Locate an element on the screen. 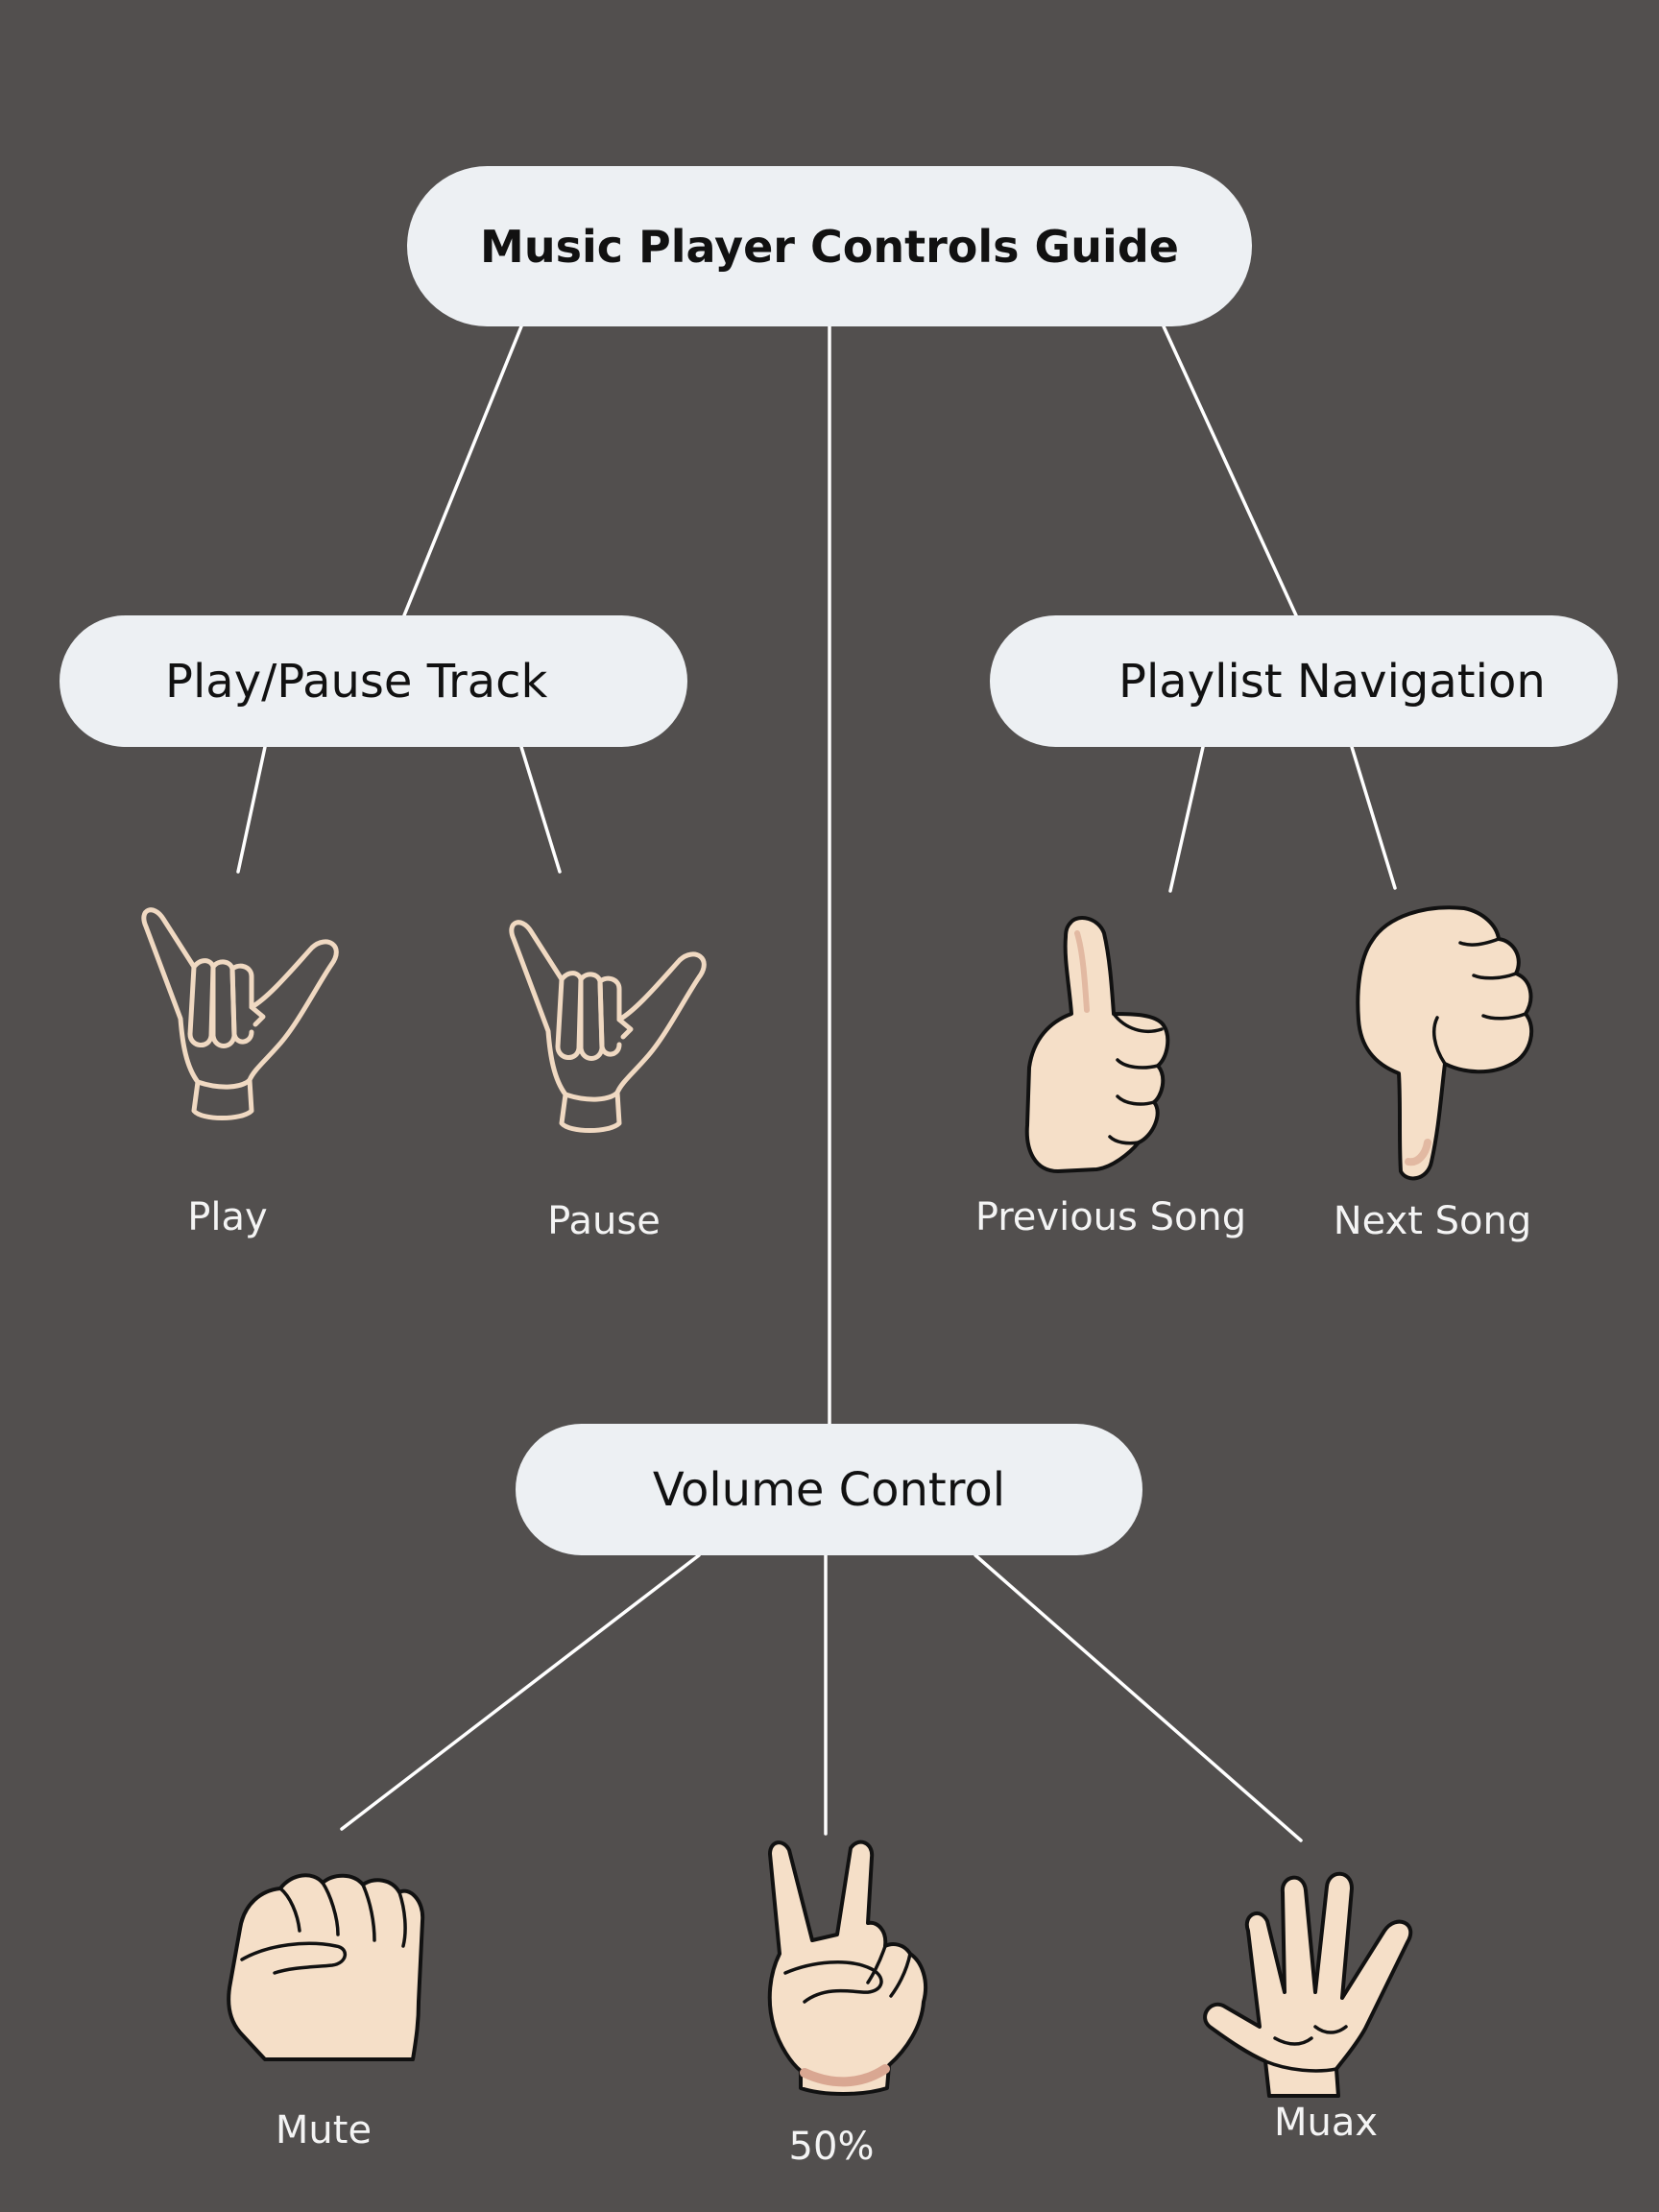 This screenshot has width=1659, height=2212. diagram-title: Music Player Controls Guide is located at coordinates (829, 246).